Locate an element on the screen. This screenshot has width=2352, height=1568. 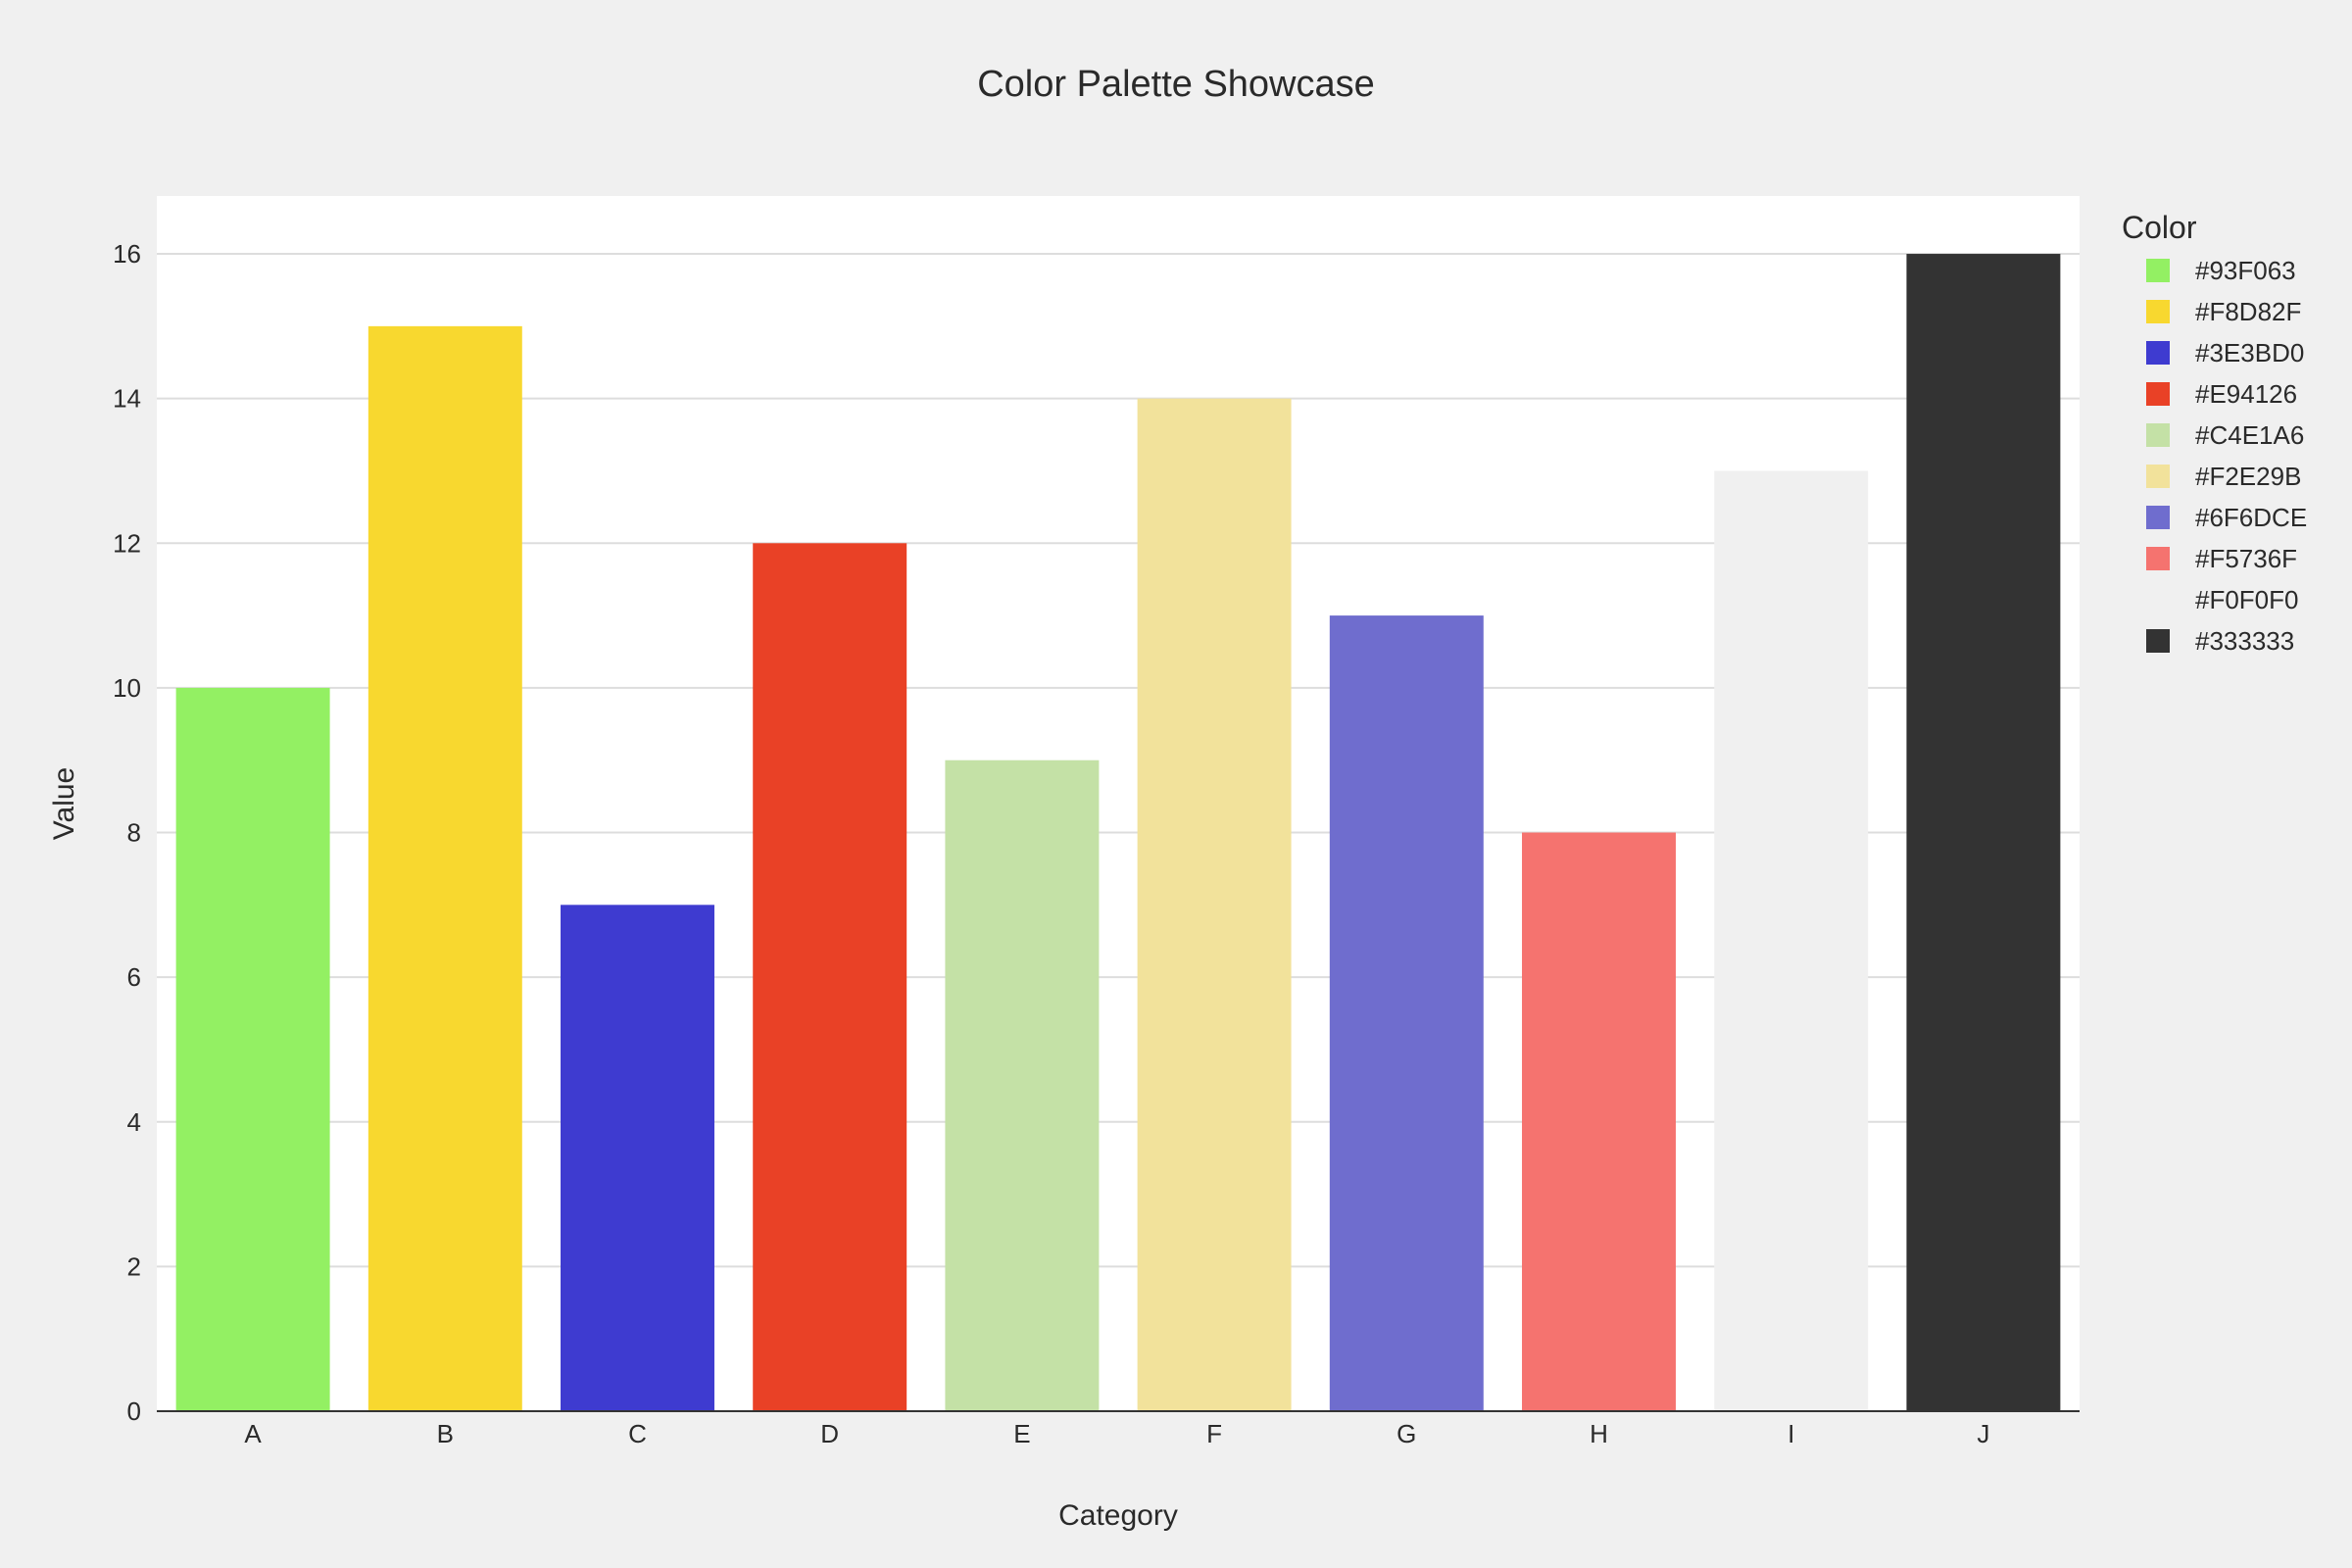
x-tick-label: E is located at coordinates (1021, 1433).